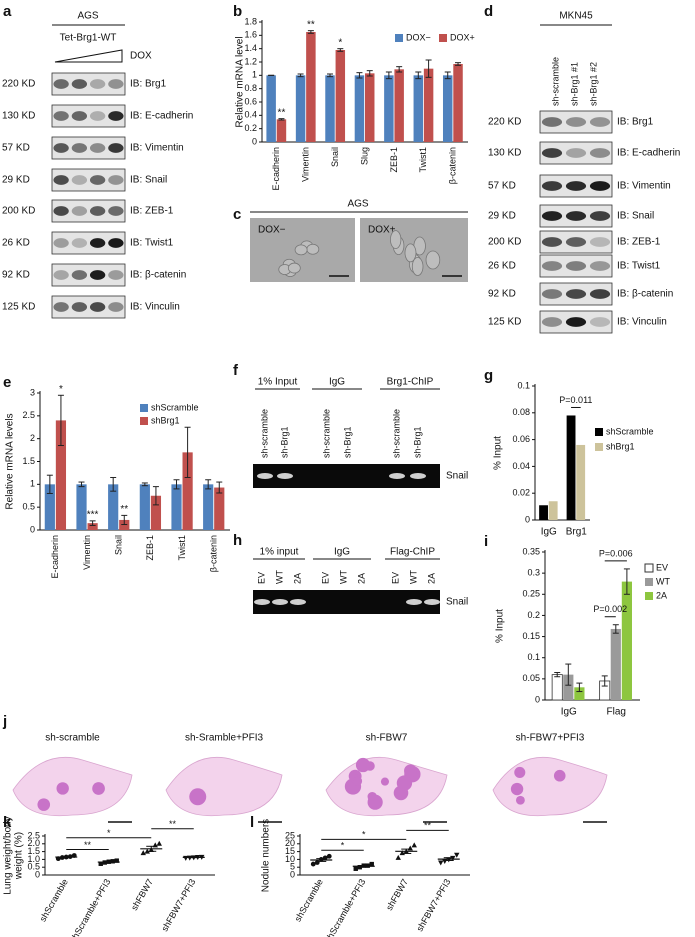  Describe the element at coordinates (33, 835) in the screenshot. I see `y-tick-label: 2.5` at that location.